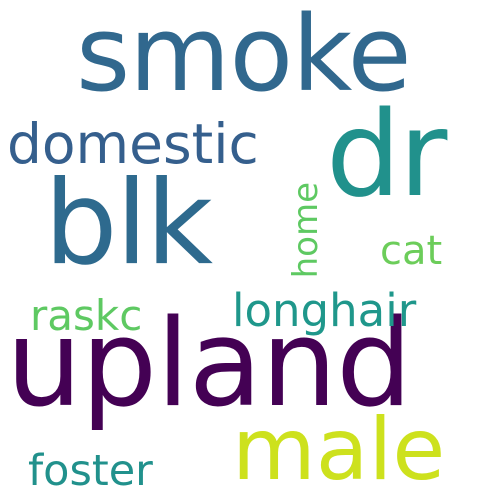  Describe the element at coordinates (128, 223) in the screenshot. I see `word-blk: blk` at that location.